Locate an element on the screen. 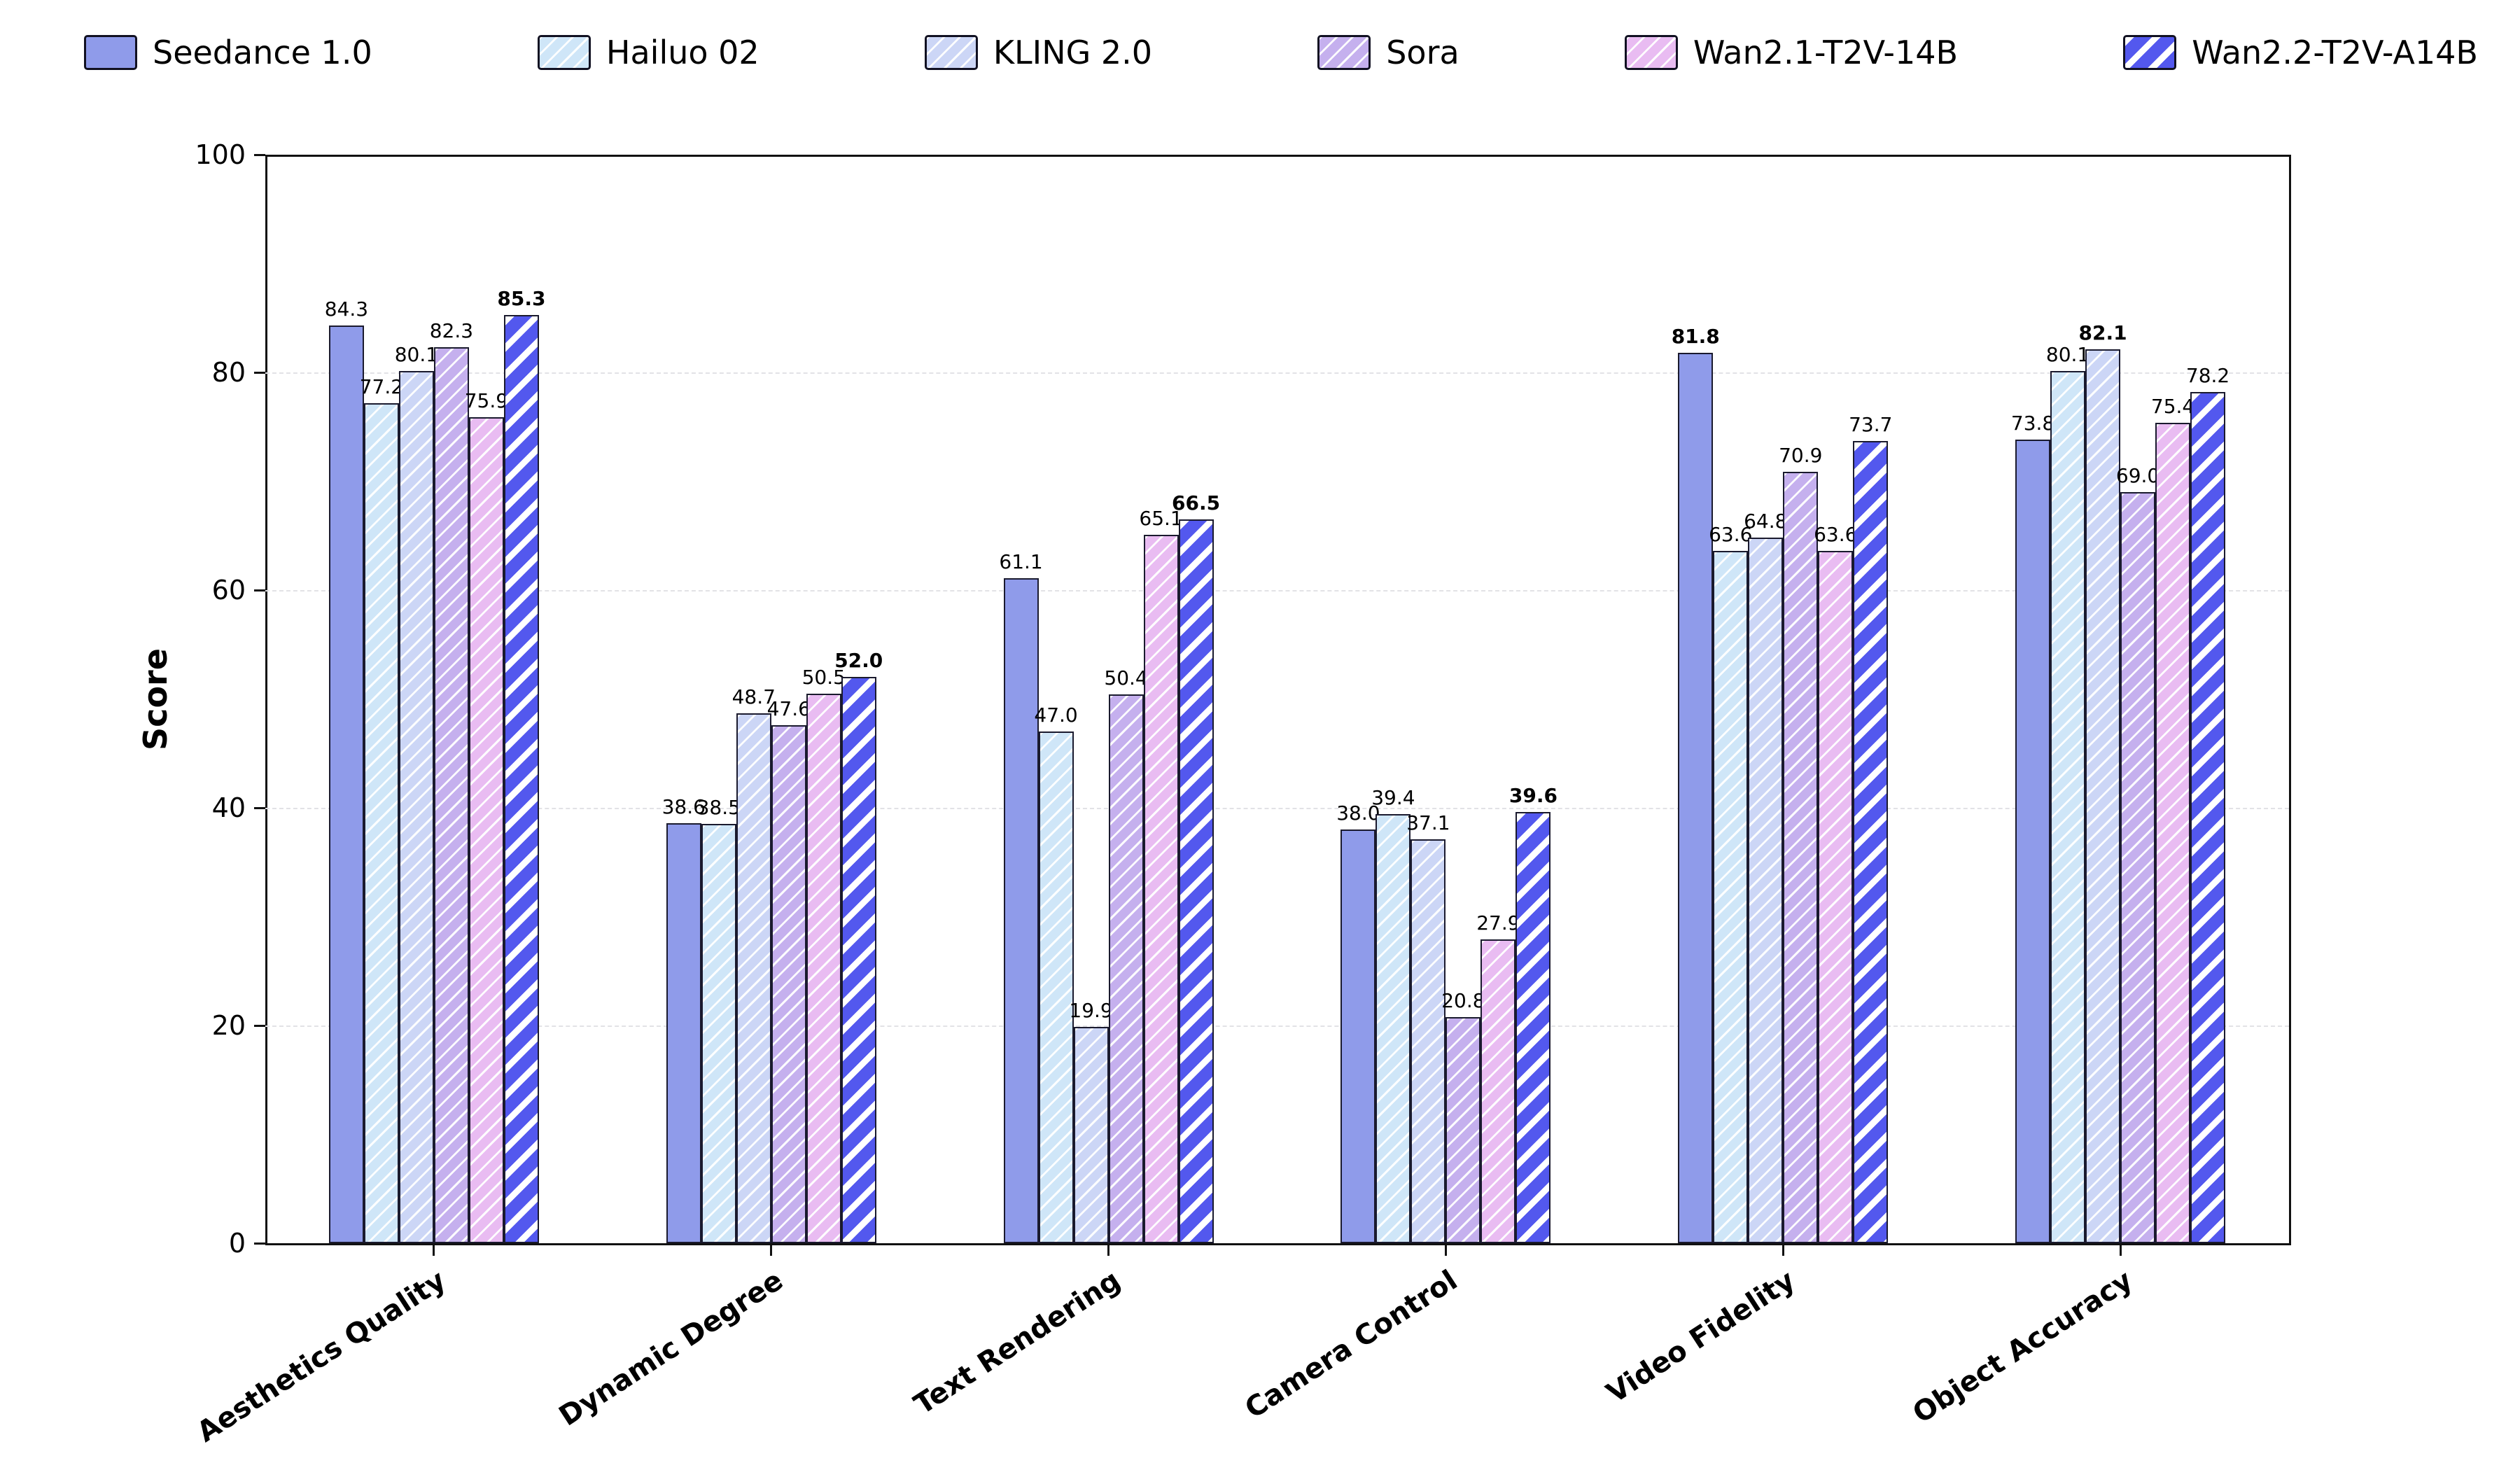  seedance-1-0-legend-swatch is located at coordinates (110, 52).